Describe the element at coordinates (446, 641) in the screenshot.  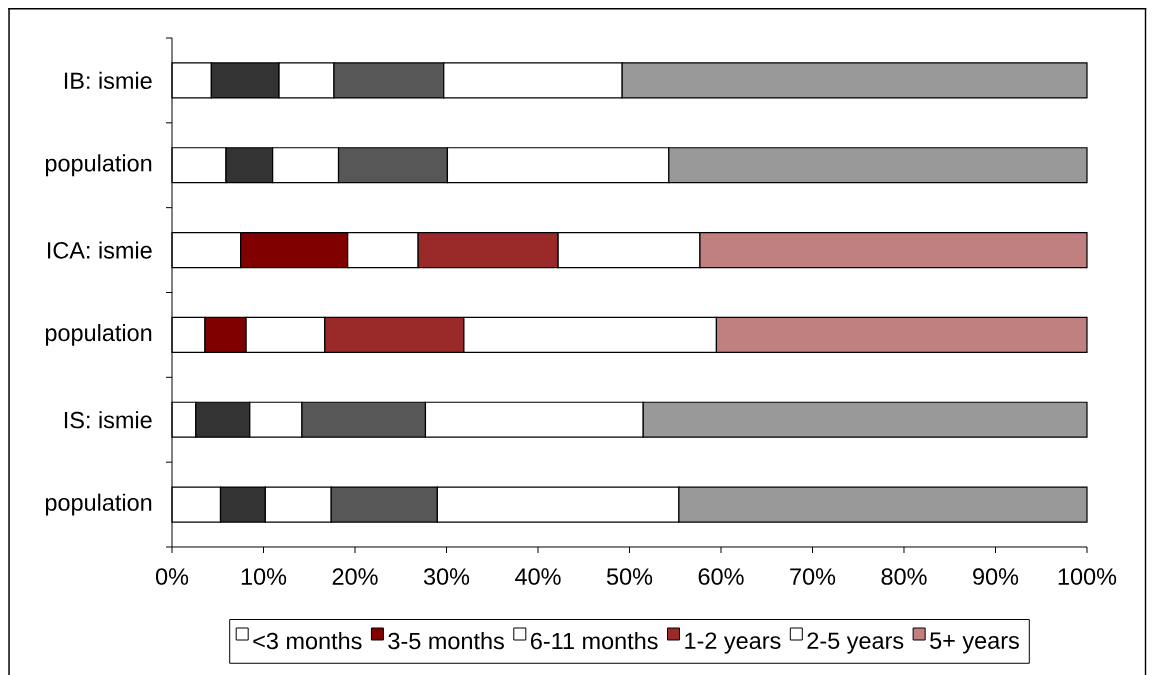
I see `legend-label: 3-5 months` at that location.